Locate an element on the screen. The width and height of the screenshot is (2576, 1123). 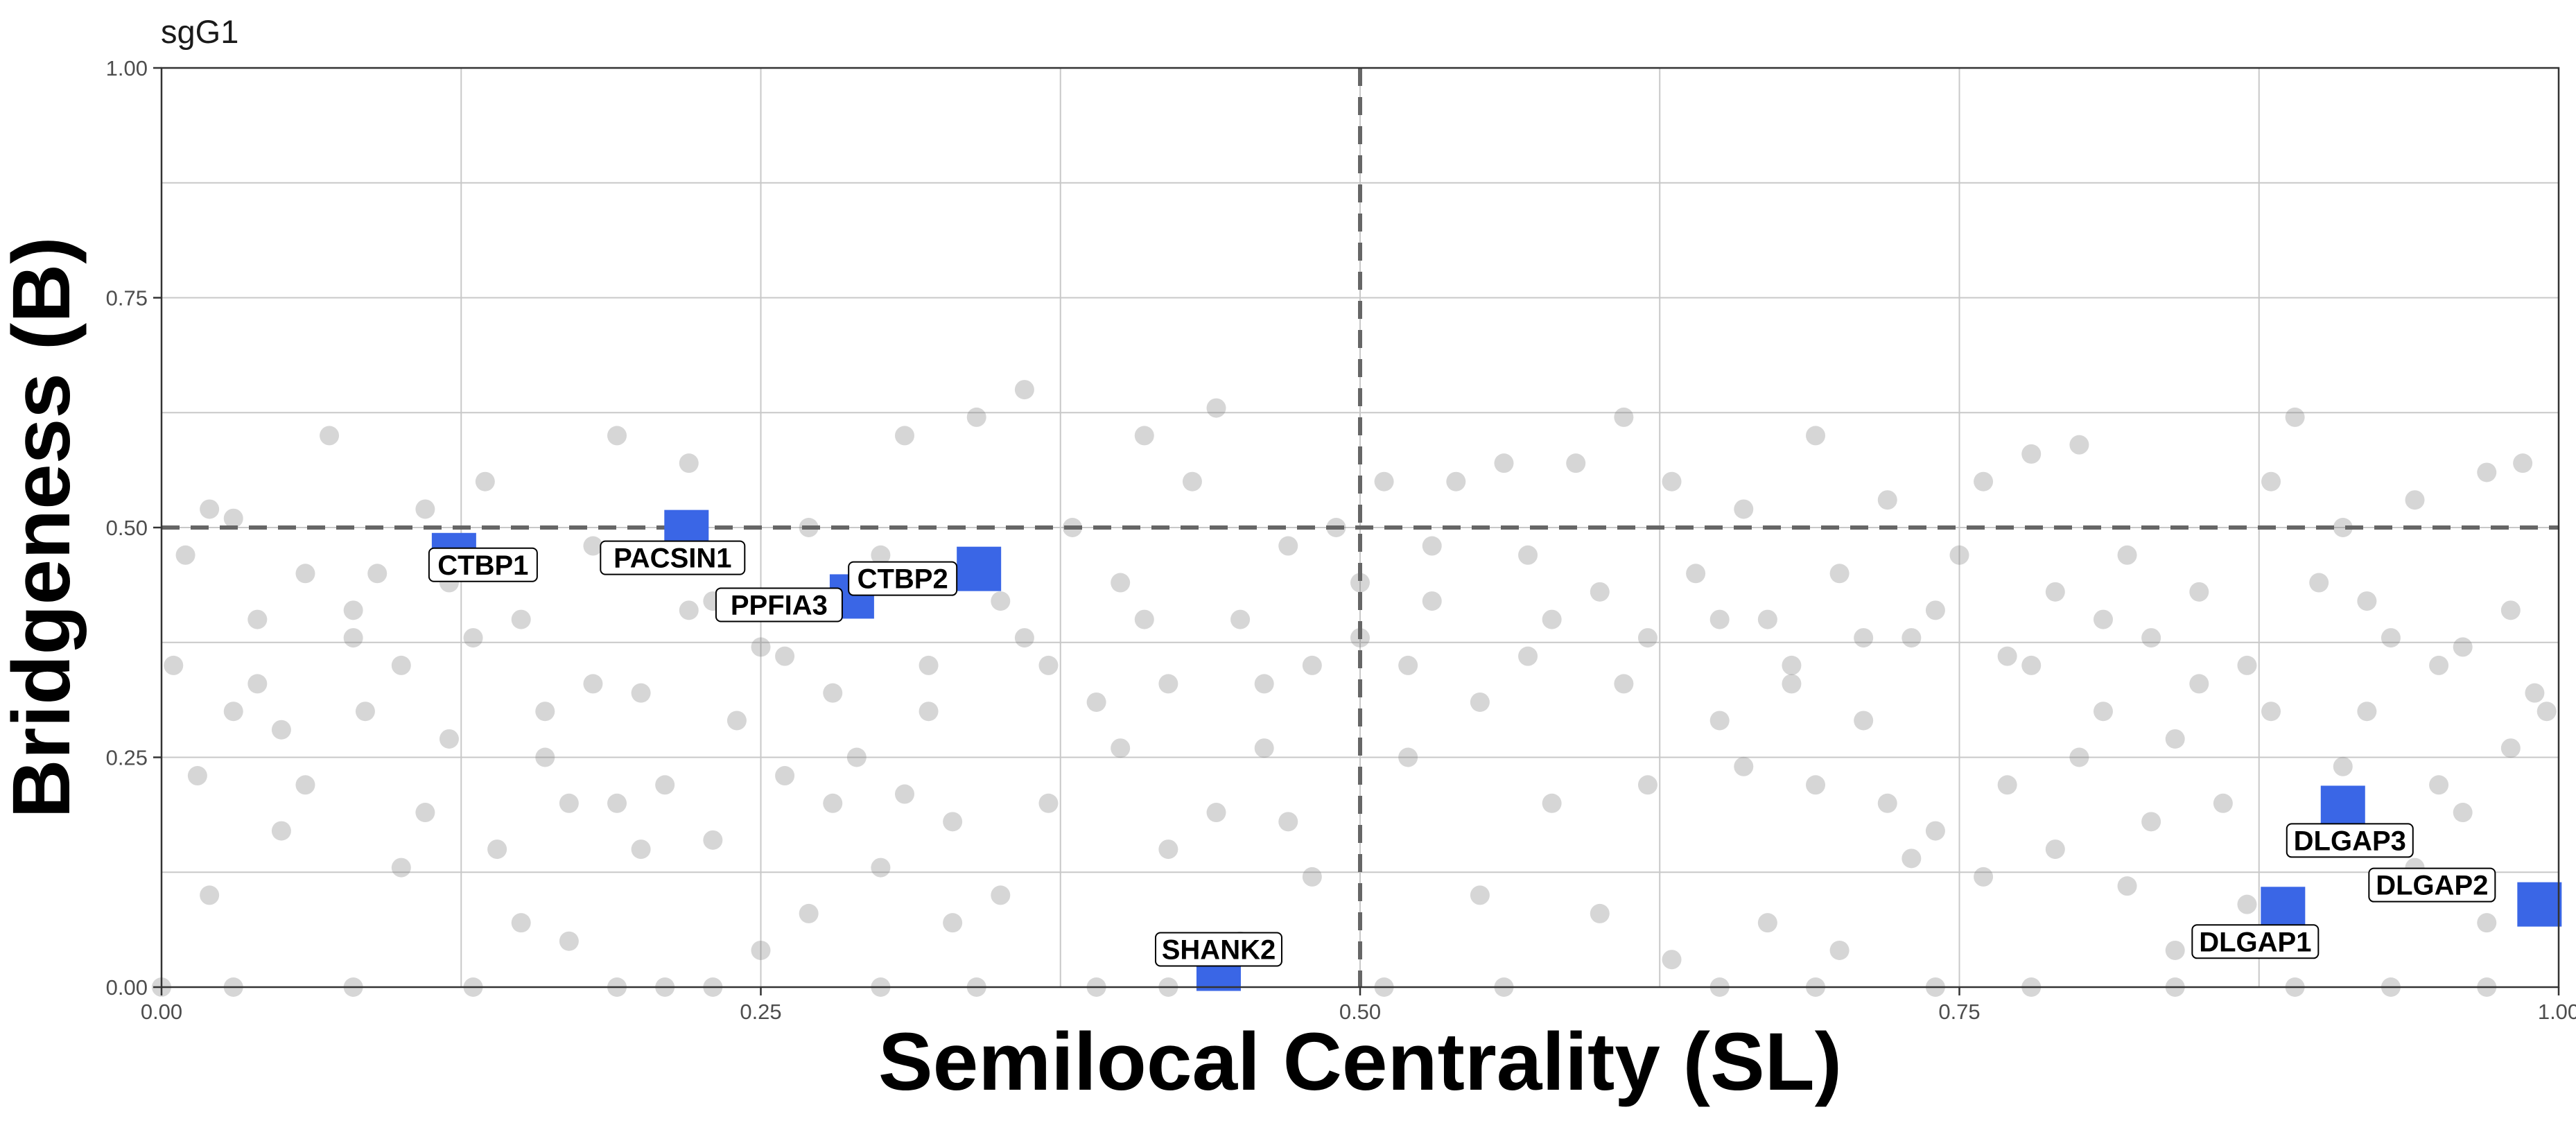
y-tick-label: 0.00 is located at coordinates (127, 988).